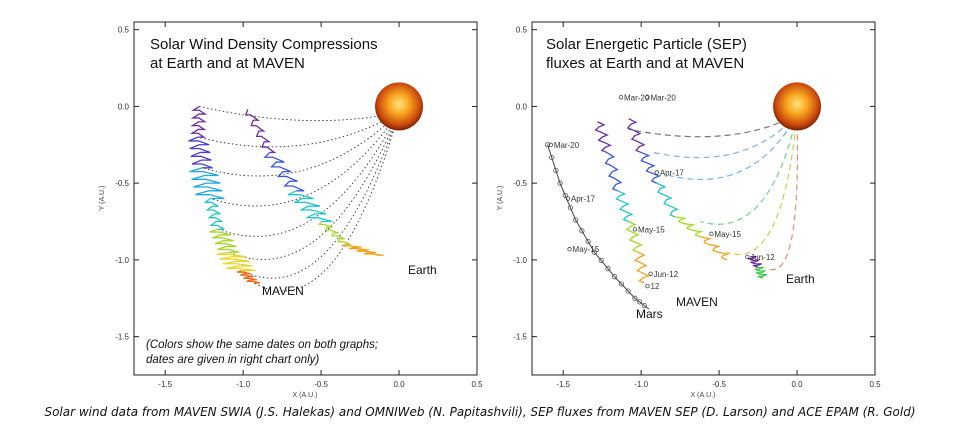 The image size is (960, 427). What do you see at coordinates (672, 172) in the screenshot?
I see `date-label: Apr-17` at bounding box center [672, 172].